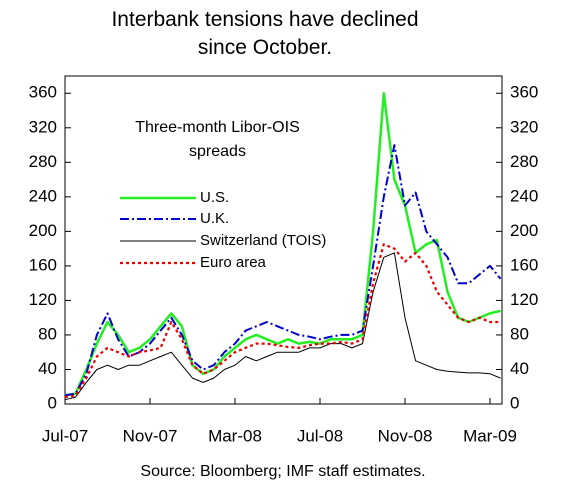 Image resolution: width=566 pixels, height=493 pixels. Describe the element at coordinates (233, 262) in the screenshot. I see `legend-label: Euro area` at that location.